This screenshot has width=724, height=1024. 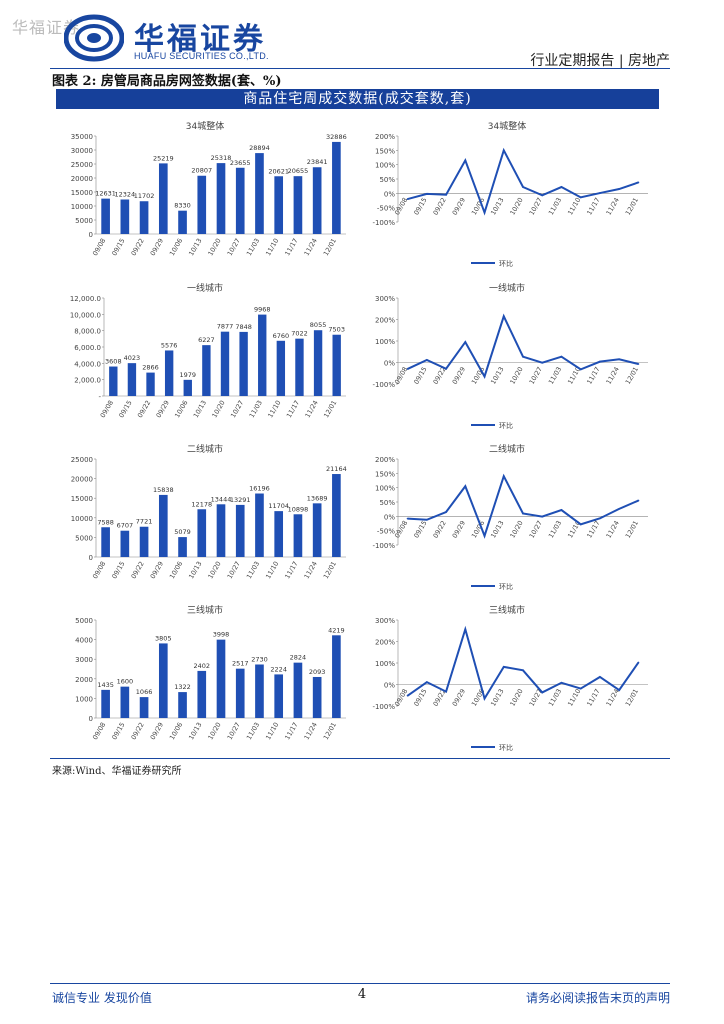 What do you see at coordinates (507, 126) in the screenshot?
I see `chart-title: 34城整体` at bounding box center [507, 126].